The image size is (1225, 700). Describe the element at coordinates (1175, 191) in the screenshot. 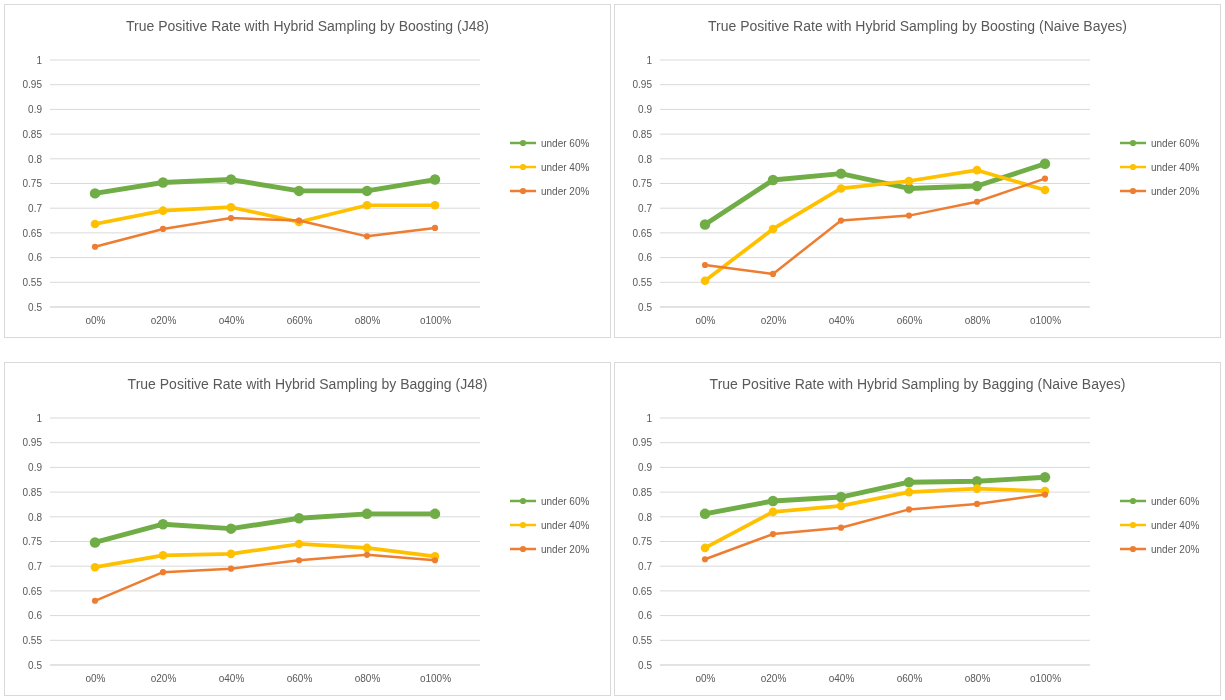

I see `legend-label: under 20%` at that location.